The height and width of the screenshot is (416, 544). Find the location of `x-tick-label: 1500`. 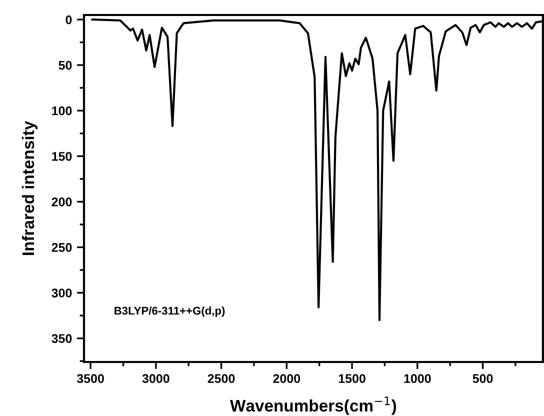

x-tick-label: 1500 is located at coordinates (352, 378).